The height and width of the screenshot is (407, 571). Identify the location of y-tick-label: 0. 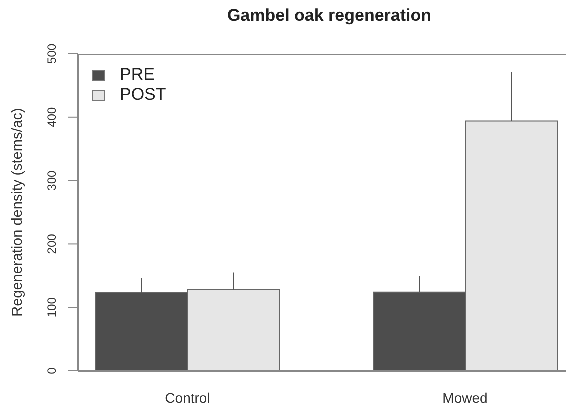
(52, 370).